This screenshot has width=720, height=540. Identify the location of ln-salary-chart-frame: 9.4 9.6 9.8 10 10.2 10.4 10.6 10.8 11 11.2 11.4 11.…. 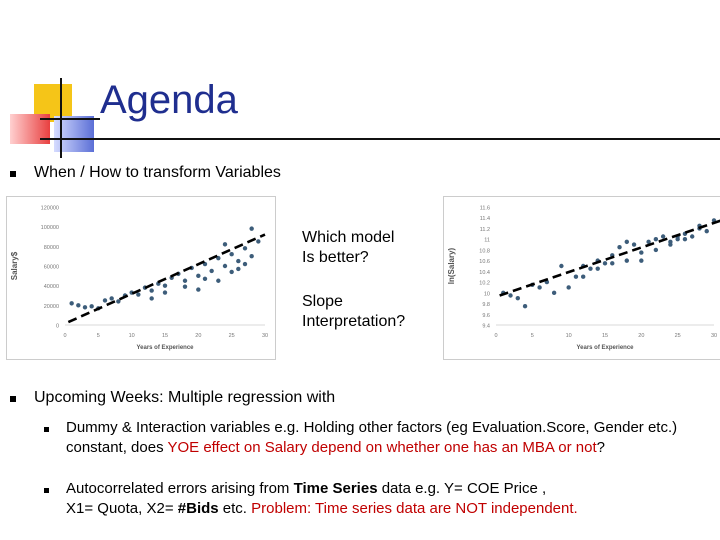
(581, 278).